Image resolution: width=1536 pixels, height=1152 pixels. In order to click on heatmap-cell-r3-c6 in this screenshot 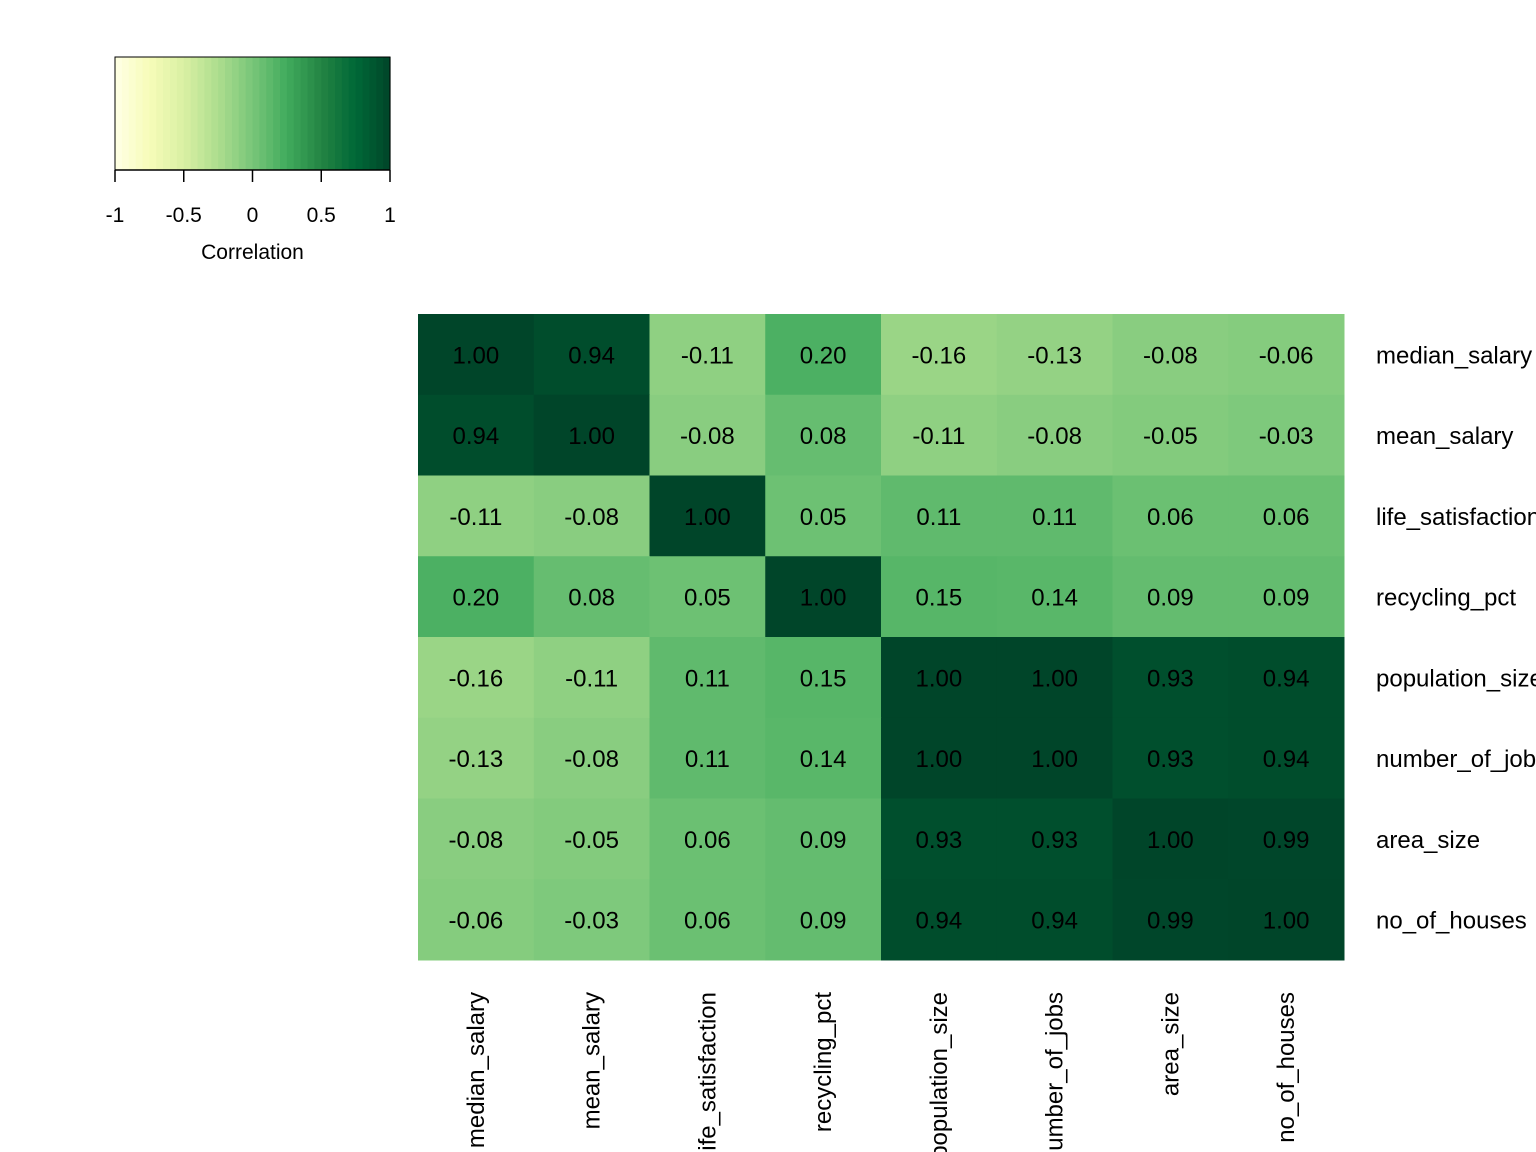, I will do `click(1170, 597)`.